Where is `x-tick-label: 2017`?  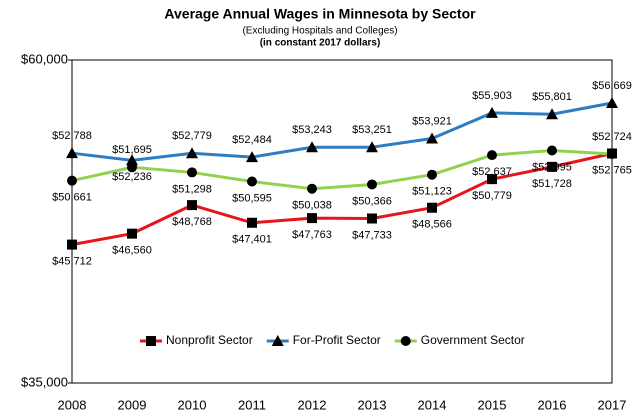
x-tick-label: 2017 is located at coordinates (612, 404).